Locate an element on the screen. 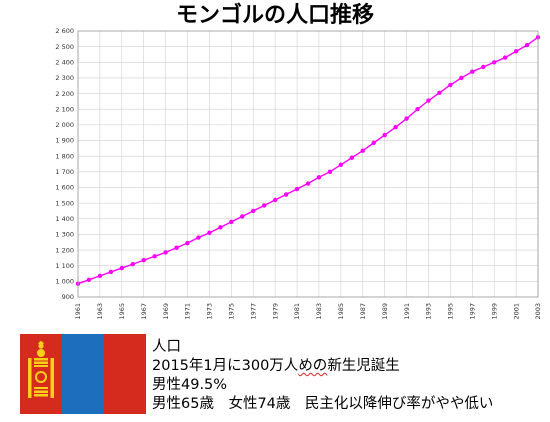  y-tick-label: 1 300 is located at coordinates (64, 235).